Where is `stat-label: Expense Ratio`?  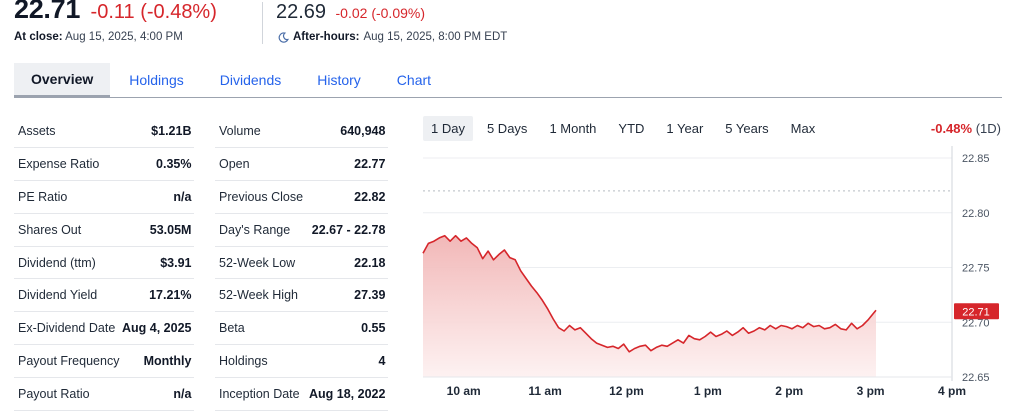 stat-label: Expense Ratio is located at coordinates (68, 164).